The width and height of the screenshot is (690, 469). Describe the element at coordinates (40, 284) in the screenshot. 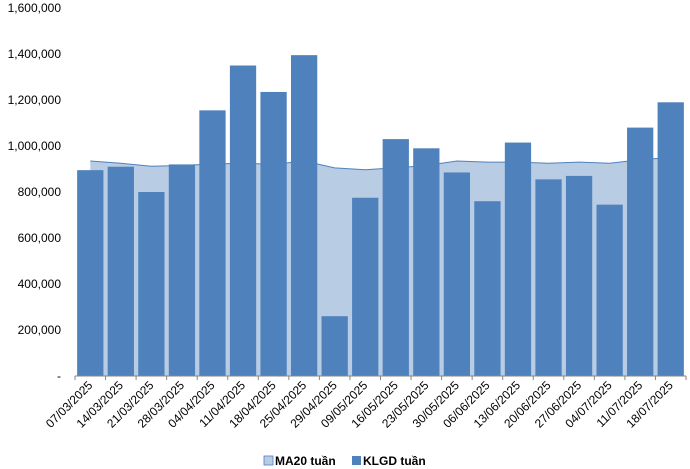

I see `y-tick-label: 400,000` at that location.